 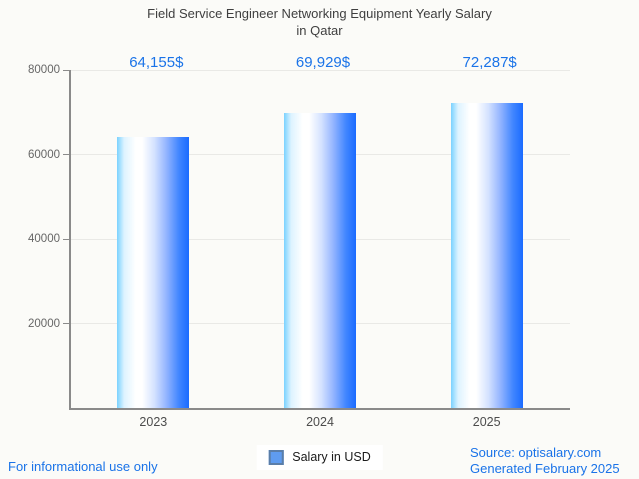 I want to click on y-axis-label-80000: 80000, so click(x=44, y=70).